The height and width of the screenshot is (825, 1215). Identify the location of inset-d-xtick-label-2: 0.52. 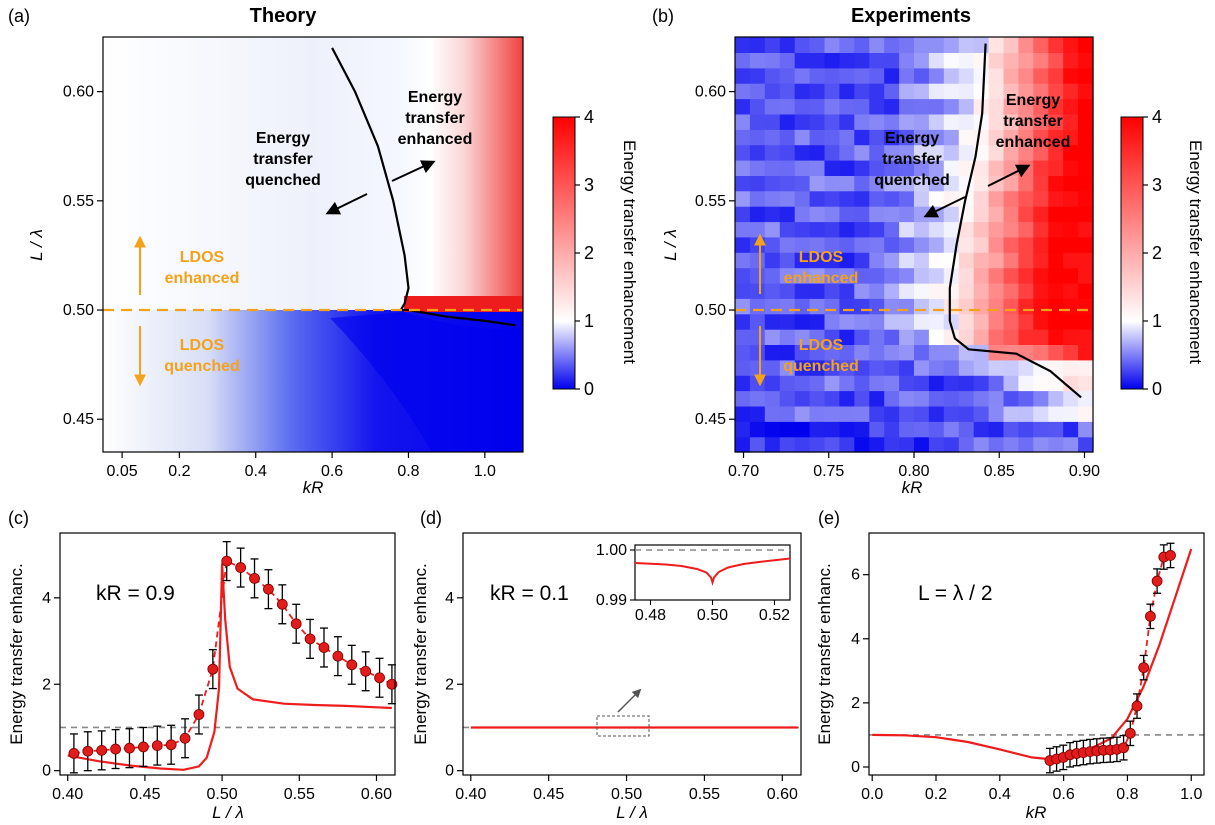
(774, 615).